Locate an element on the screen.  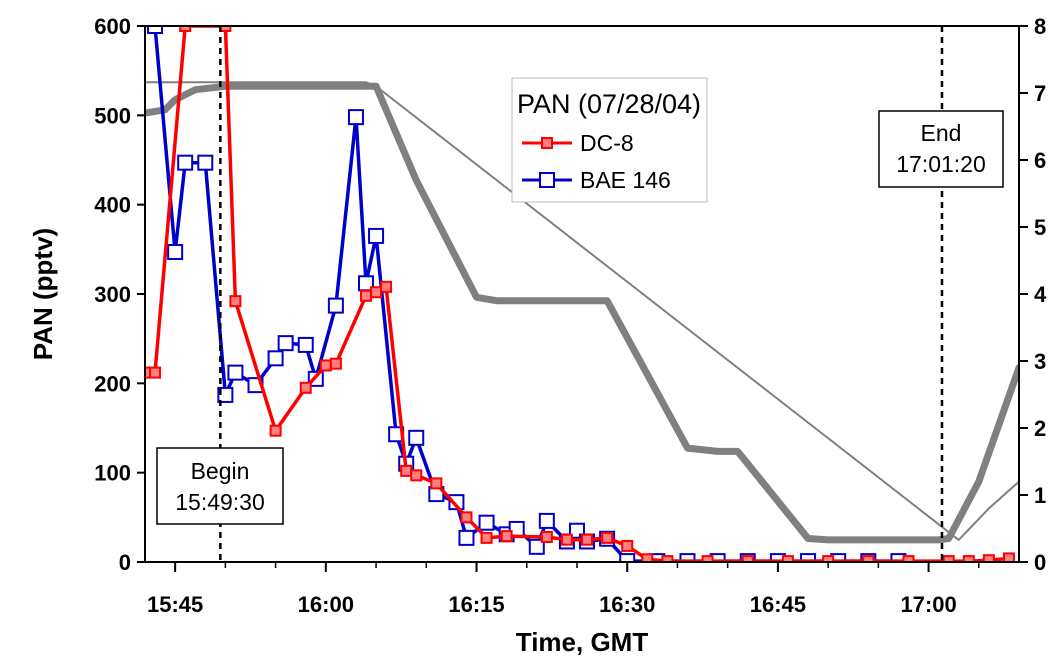
y-axis-title: PAN (pptv) is located at coordinates (43, 294).